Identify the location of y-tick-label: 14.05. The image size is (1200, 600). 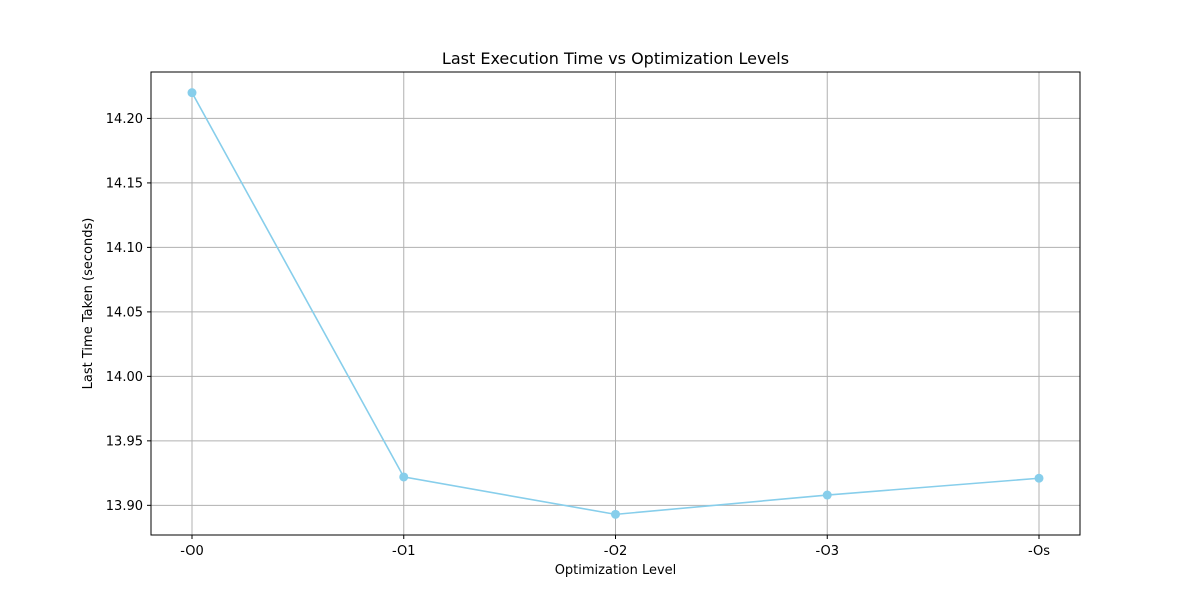
(124, 312).